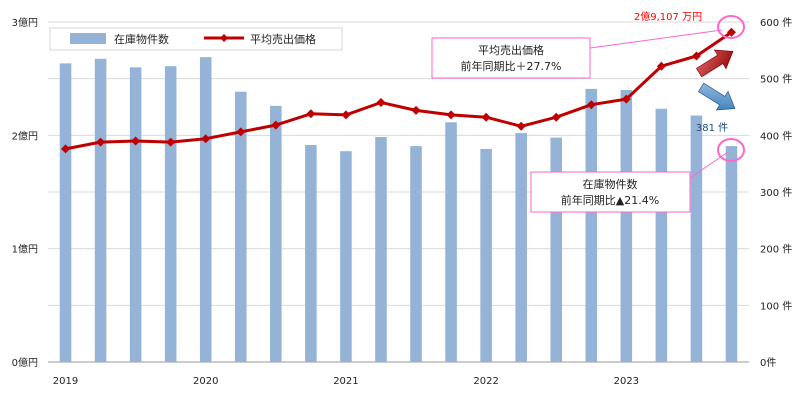 This screenshot has height=400, width=800. I want to click on stock-callout-line1: 在庫物件数, so click(610, 184).